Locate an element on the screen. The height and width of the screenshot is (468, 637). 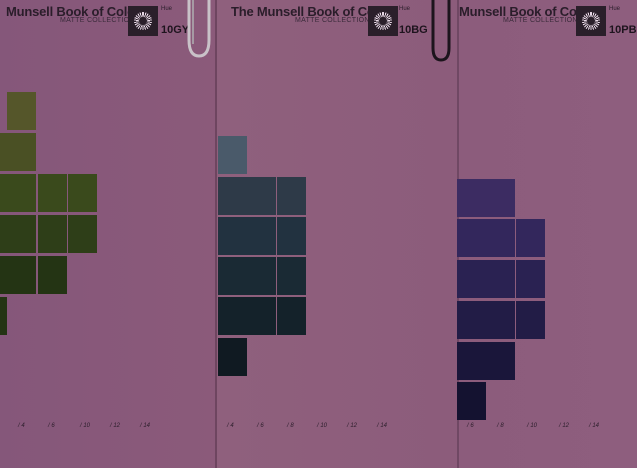
hue-code: 10BG is located at coordinates (413, 30).